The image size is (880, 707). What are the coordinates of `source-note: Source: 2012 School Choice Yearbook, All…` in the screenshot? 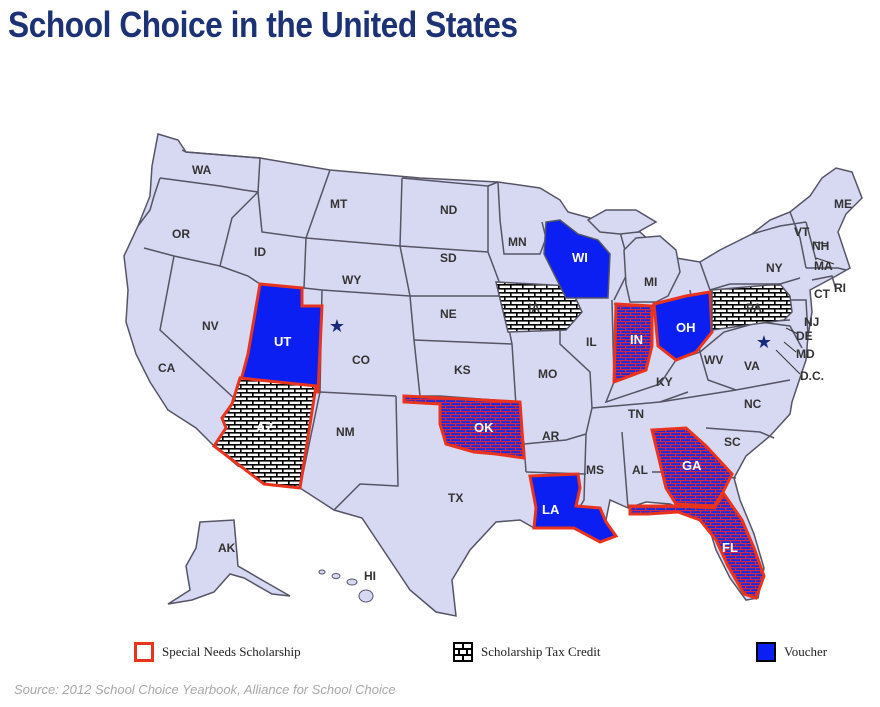 It's located at (205, 689).